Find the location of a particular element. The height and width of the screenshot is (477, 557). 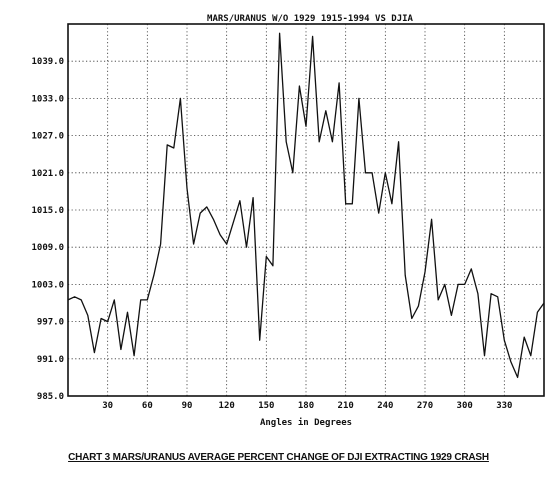

y-tick-label: 1009.0 is located at coordinates (47, 248).